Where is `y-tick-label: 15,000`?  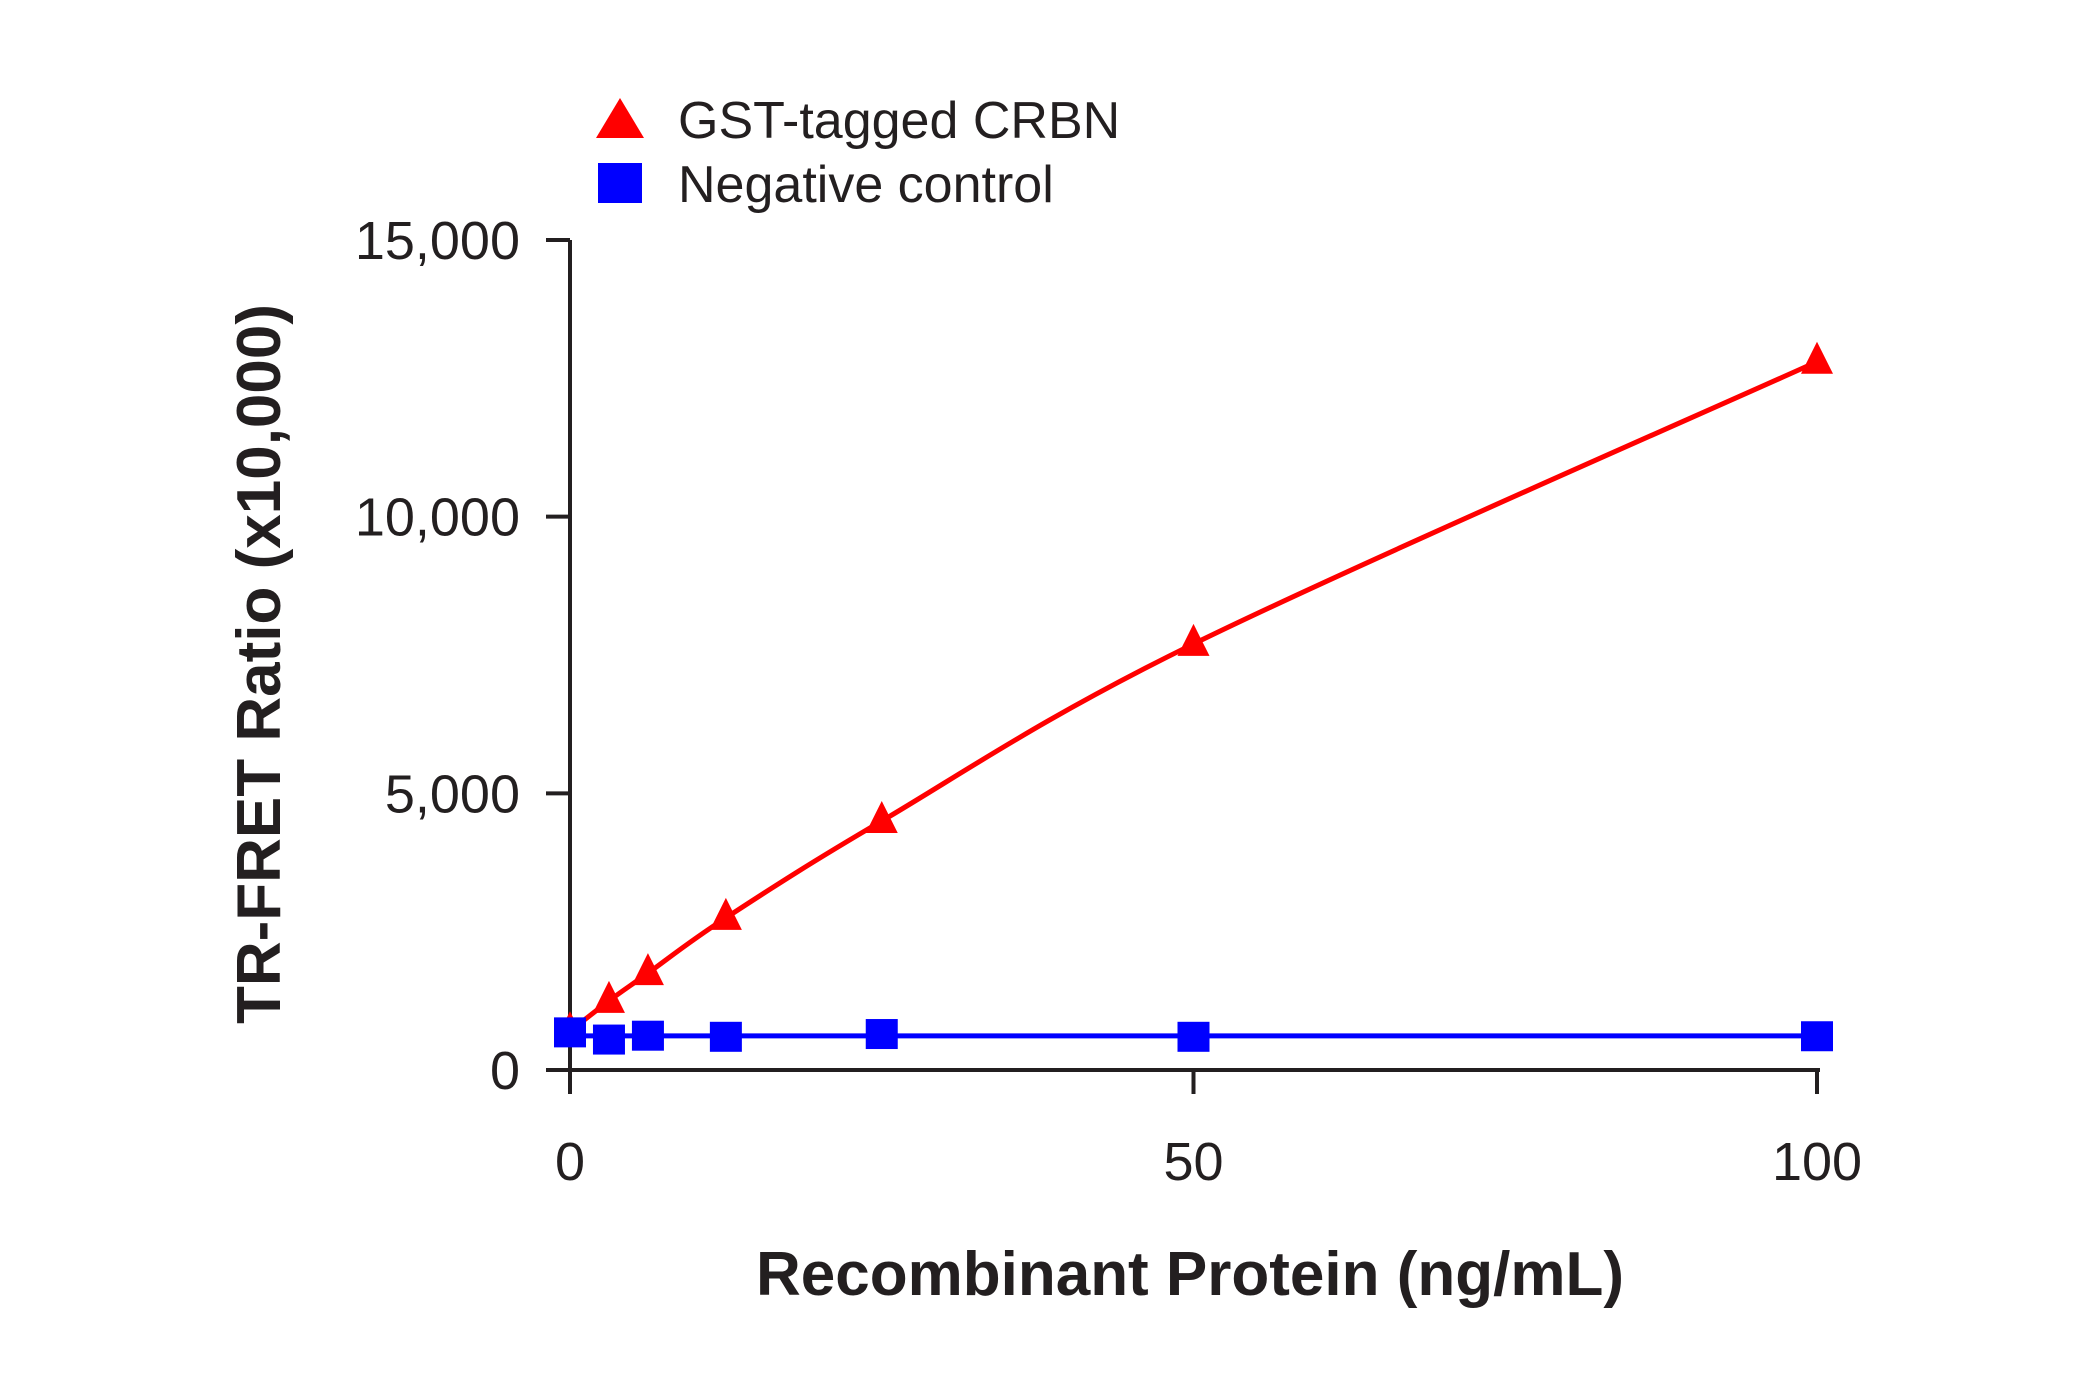
y-tick-label: 15,000 is located at coordinates (437, 241).